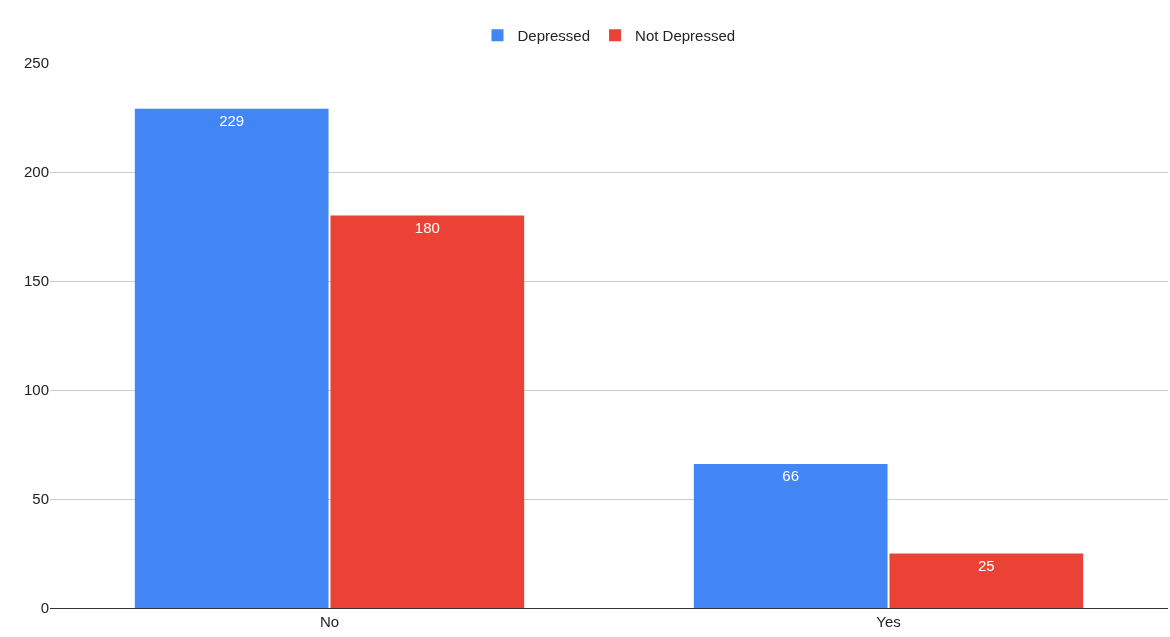 This screenshot has height=637, width=1170. Describe the element at coordinates (44, 608) in the screenshot. I see `y-tick-label: 0` at that location.